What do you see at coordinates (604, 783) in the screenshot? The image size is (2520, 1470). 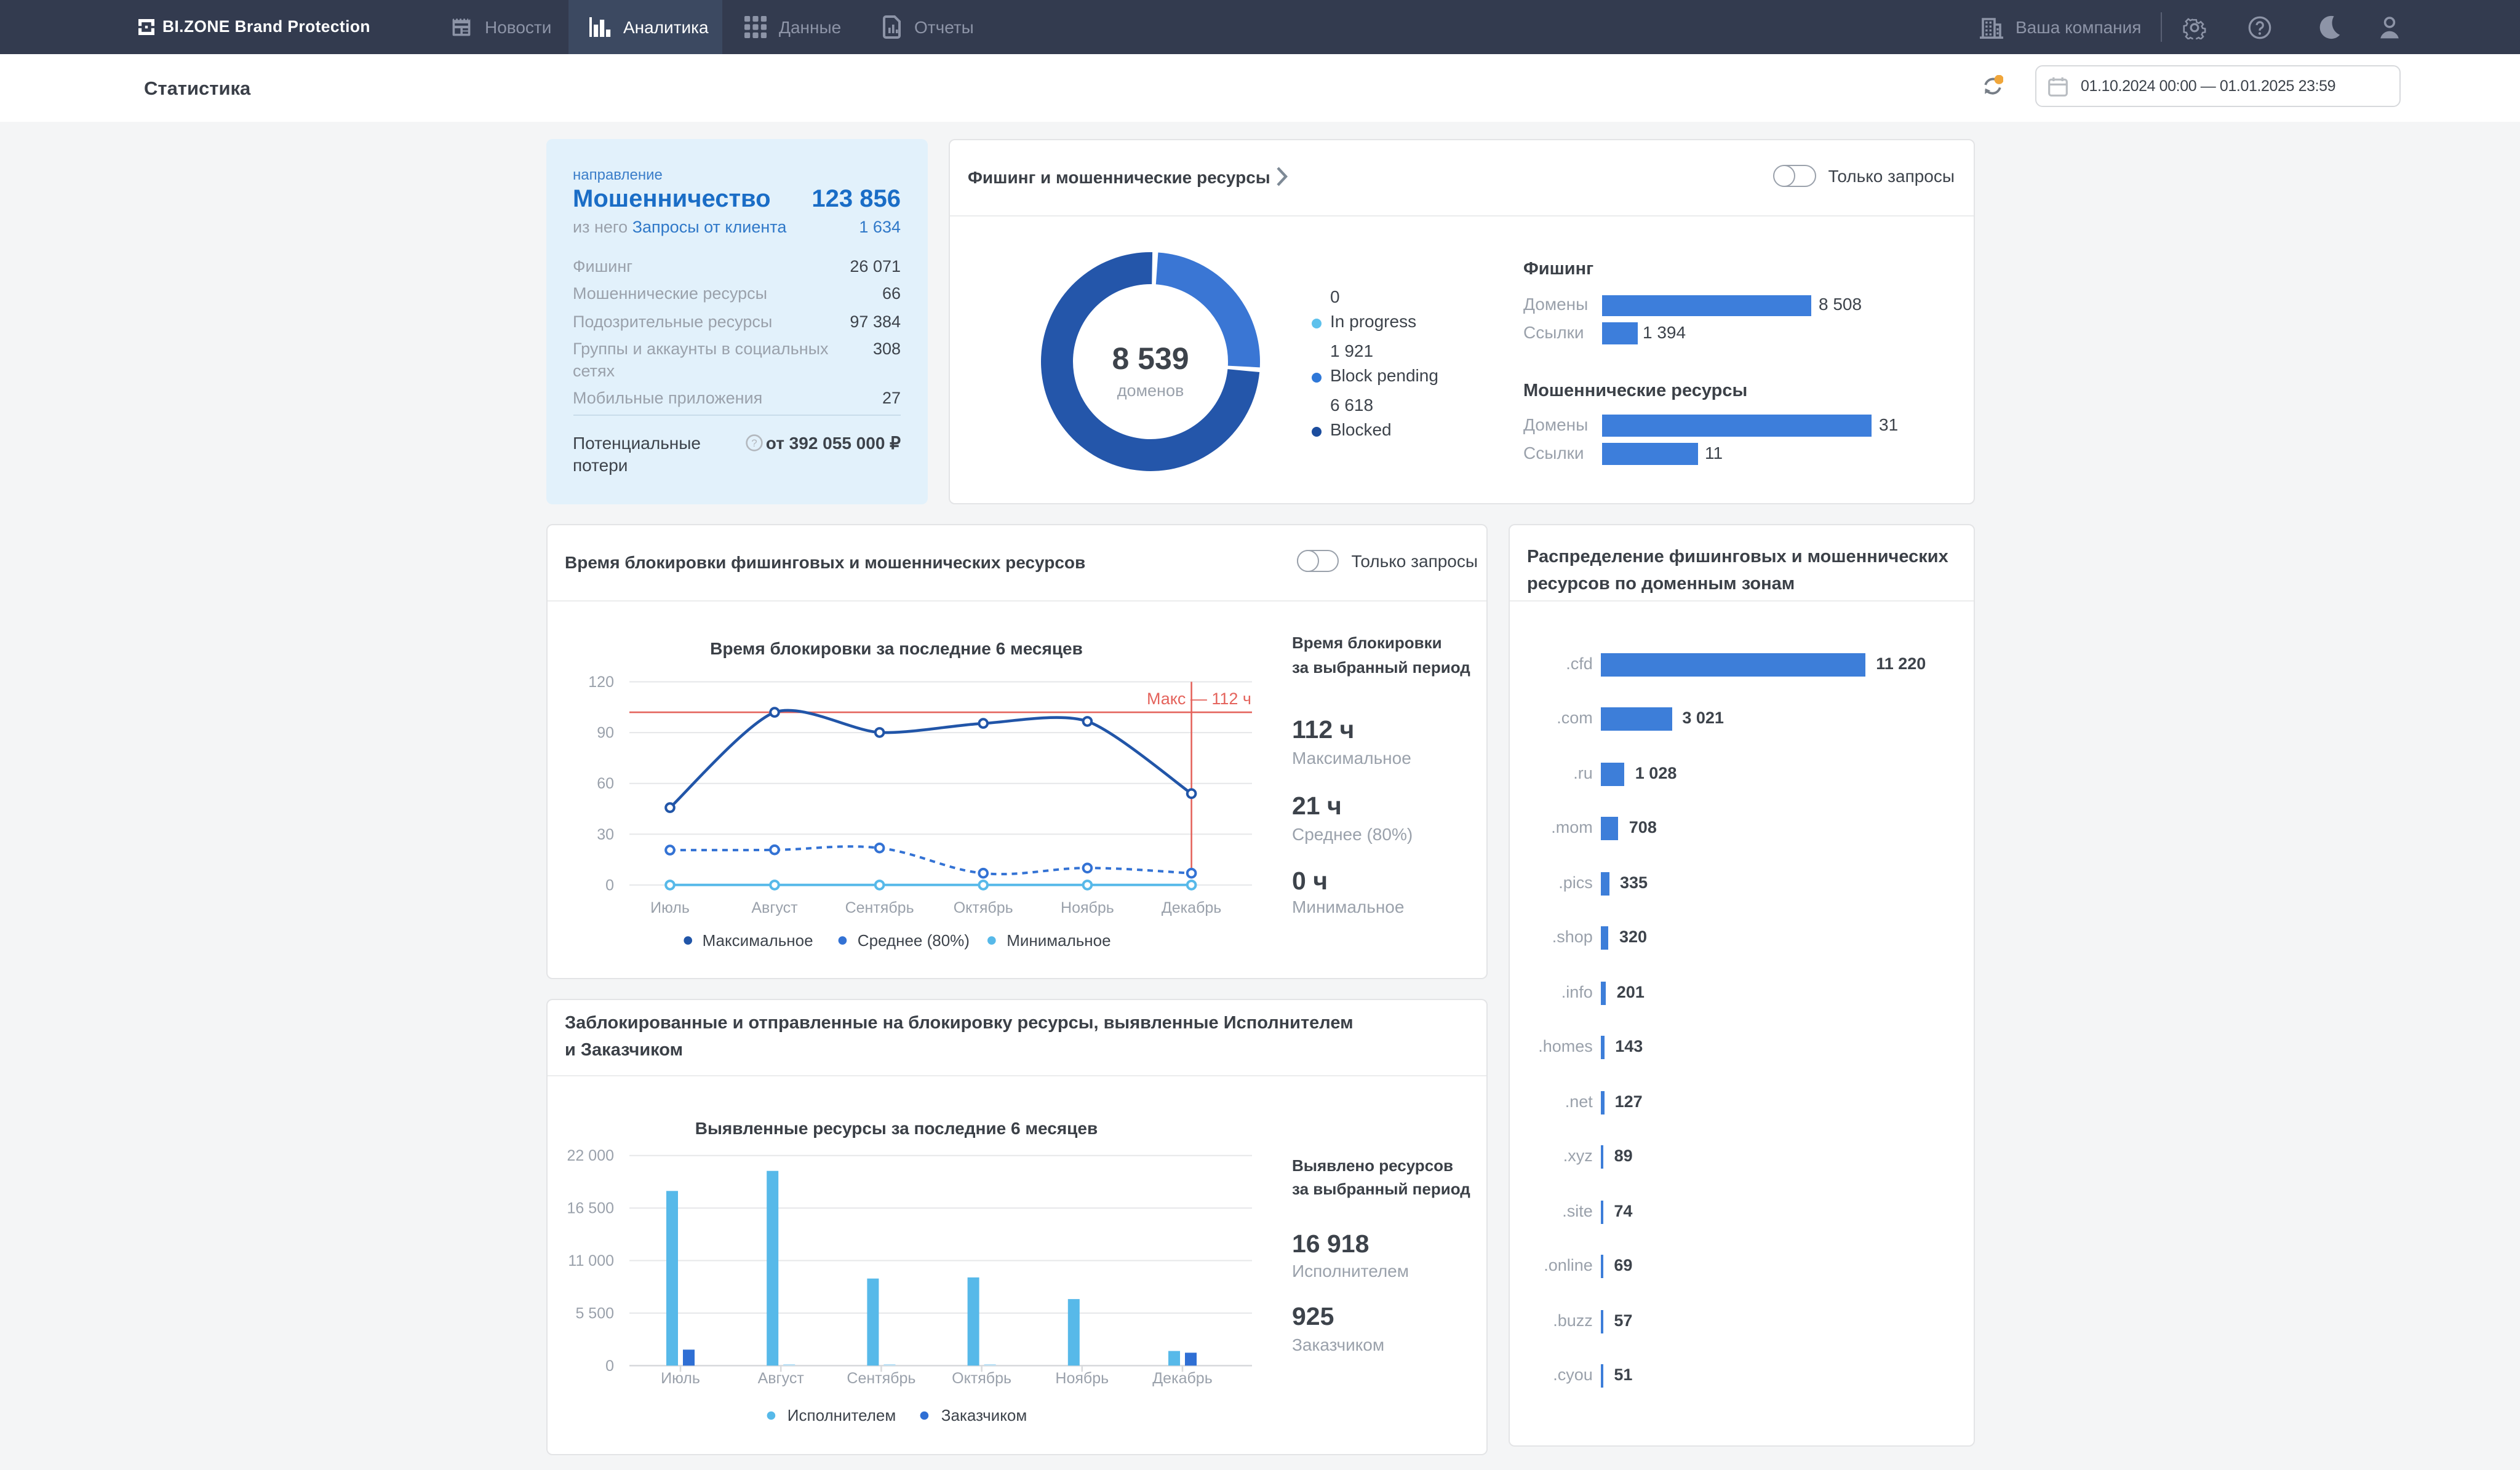 I see `svg-text: 60` at bounding box center [604, 783].